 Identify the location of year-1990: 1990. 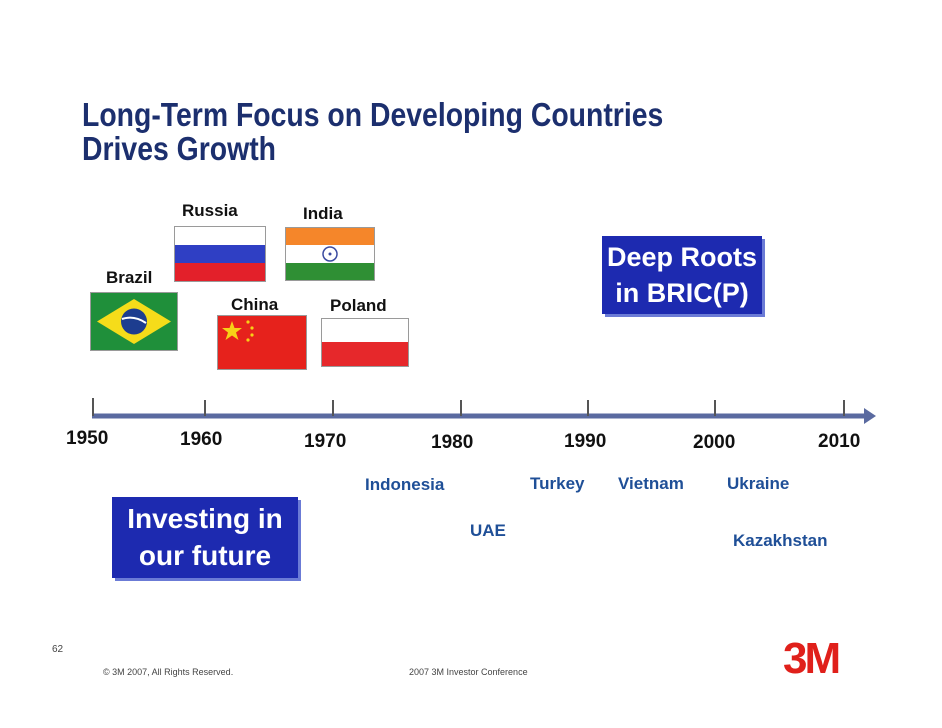
(585, 441).